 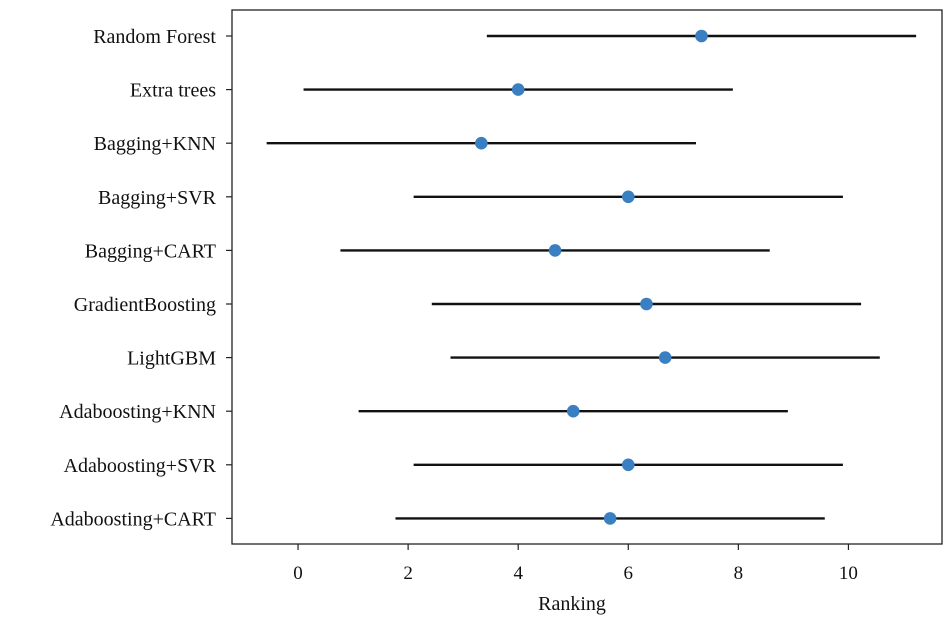 What do you see at coordinates (157, 198) in the screenshot?
I see `category-label: Bagging+SVR` at bounding box center [157, 198].